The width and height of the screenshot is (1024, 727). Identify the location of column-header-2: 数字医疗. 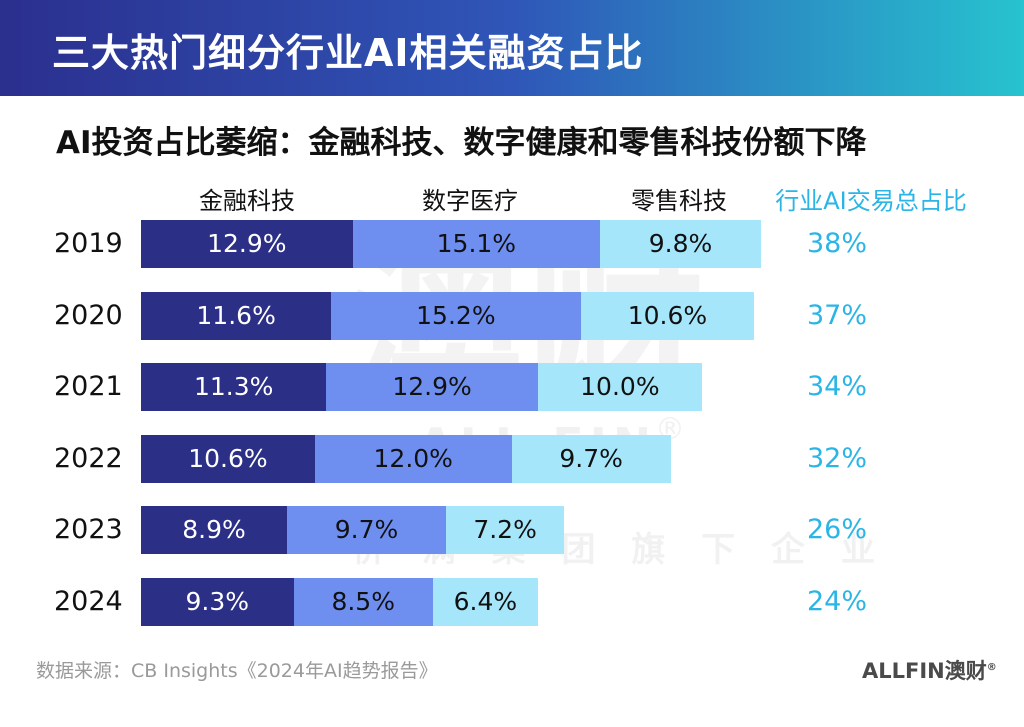
(470, 201).